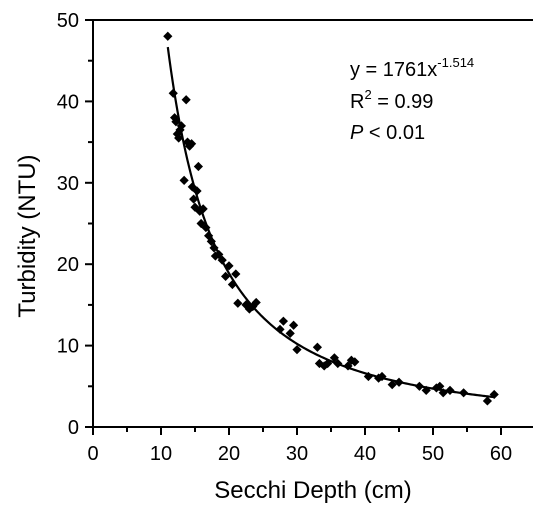 Image resolution: width=533 pixels, height=505 pixels. I want to click on r-squared-value: = 0.99, so click(403, 102).